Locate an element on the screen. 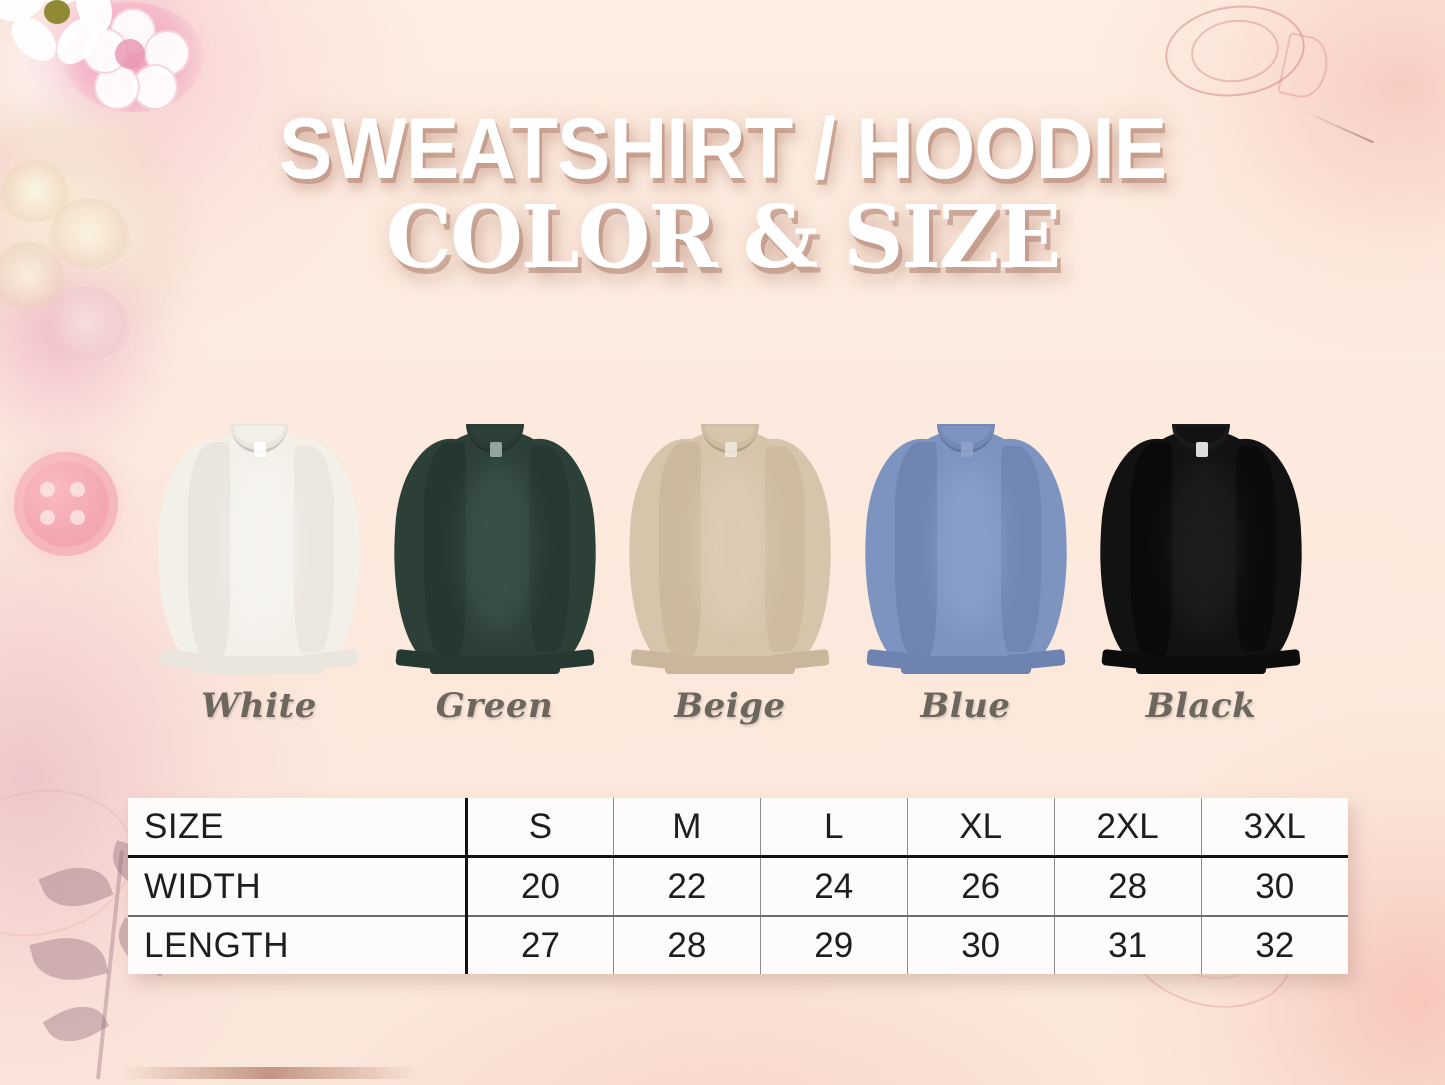  product-card-black: Black is located at coordinates (1201, 569).